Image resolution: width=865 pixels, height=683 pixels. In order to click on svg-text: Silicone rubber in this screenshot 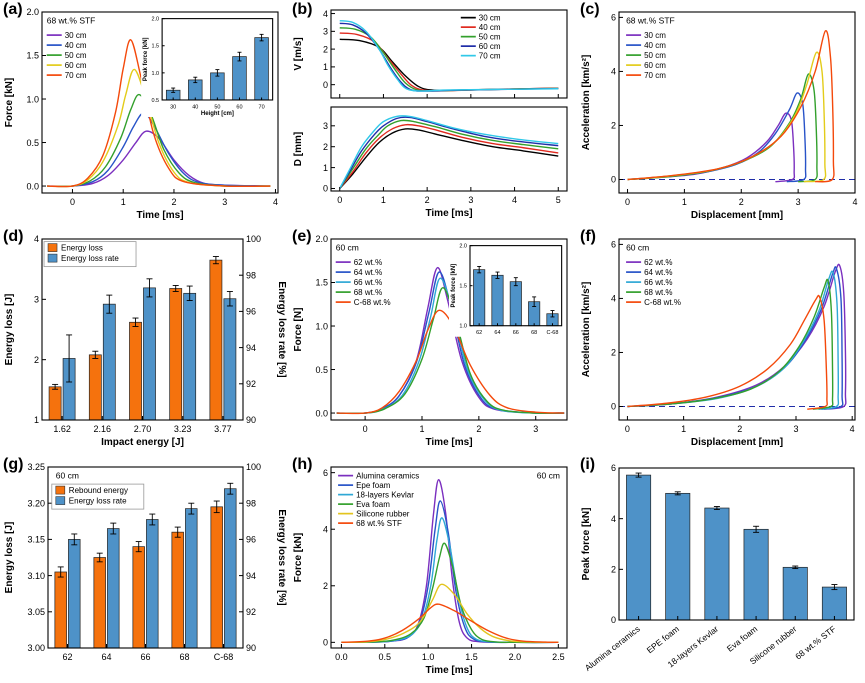, I will do `click(383, 513)`.